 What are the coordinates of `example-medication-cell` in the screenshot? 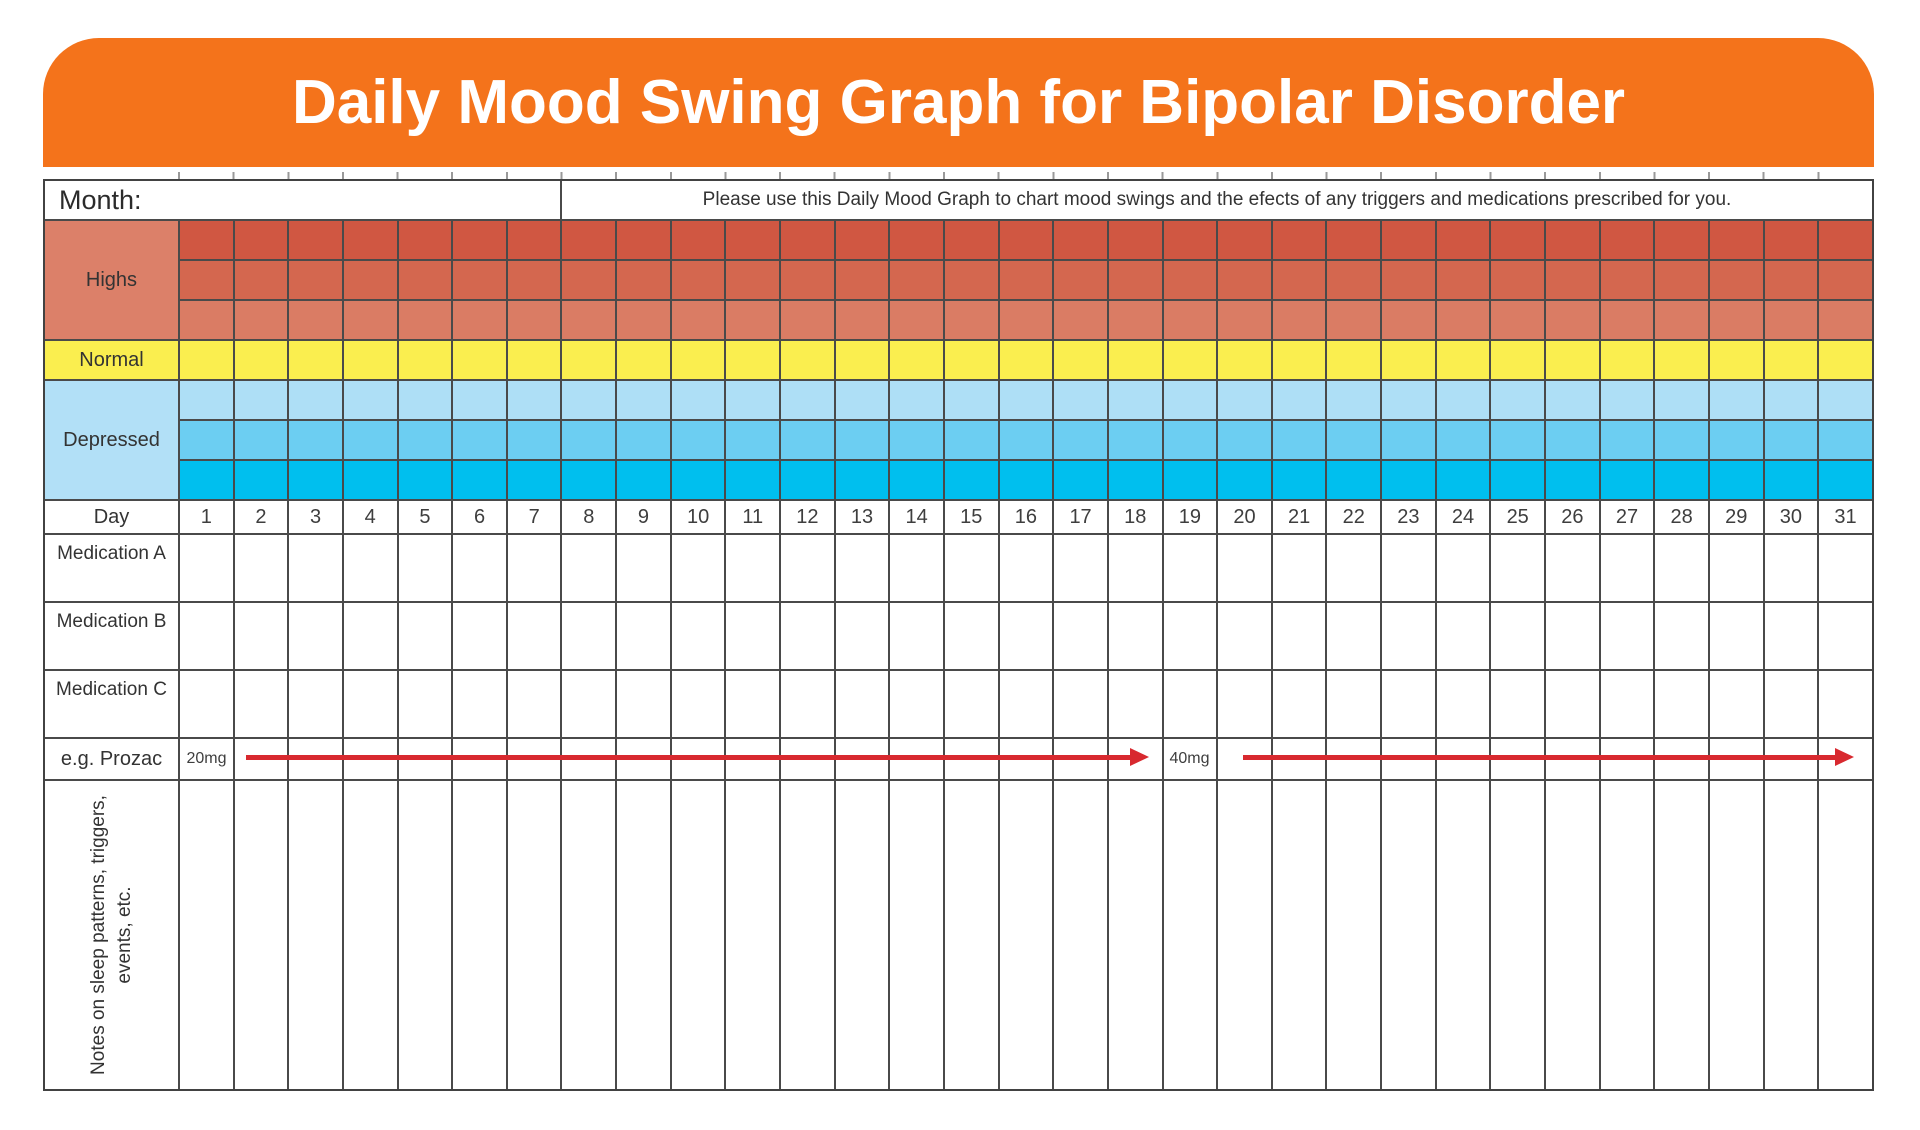 It's located at (1243, 759).